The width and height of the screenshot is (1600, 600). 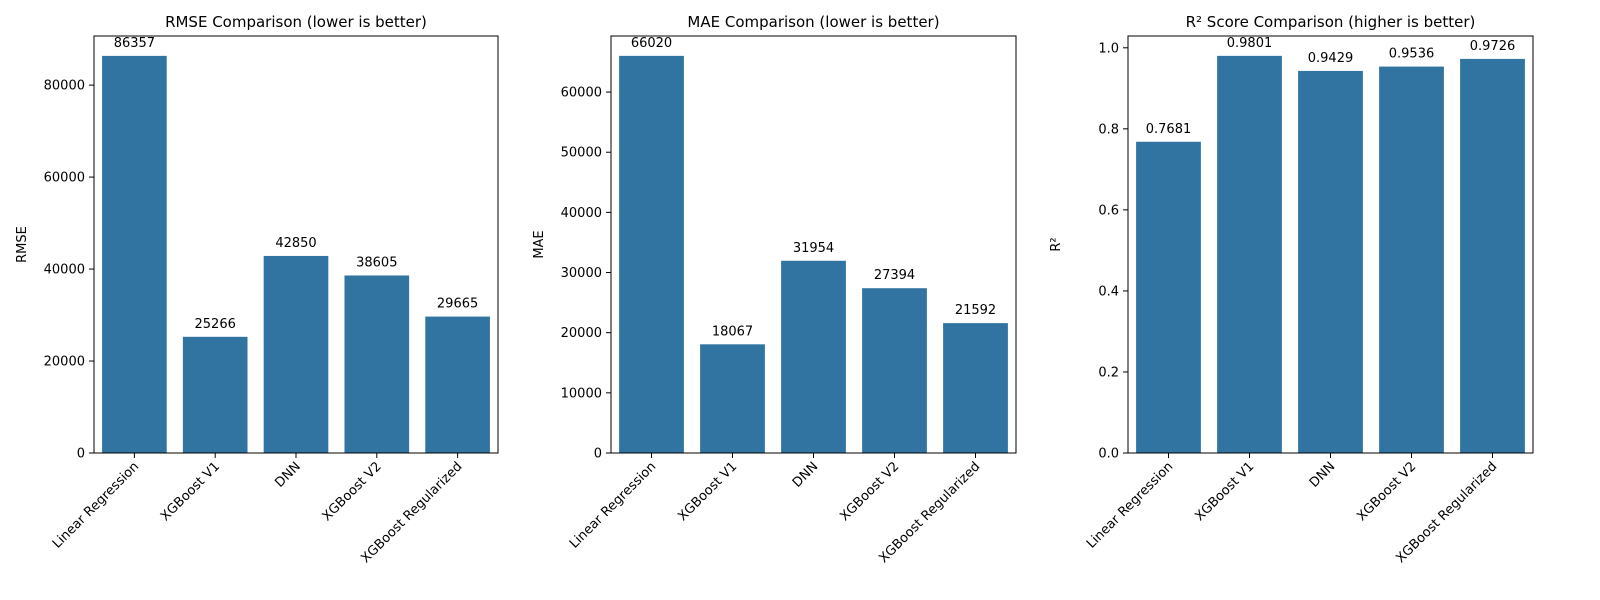 What do you see at coordinates (1108, 454) in the screenshot?
I see `y-tick-label: 0.0` at bounding box center [1108, 454].